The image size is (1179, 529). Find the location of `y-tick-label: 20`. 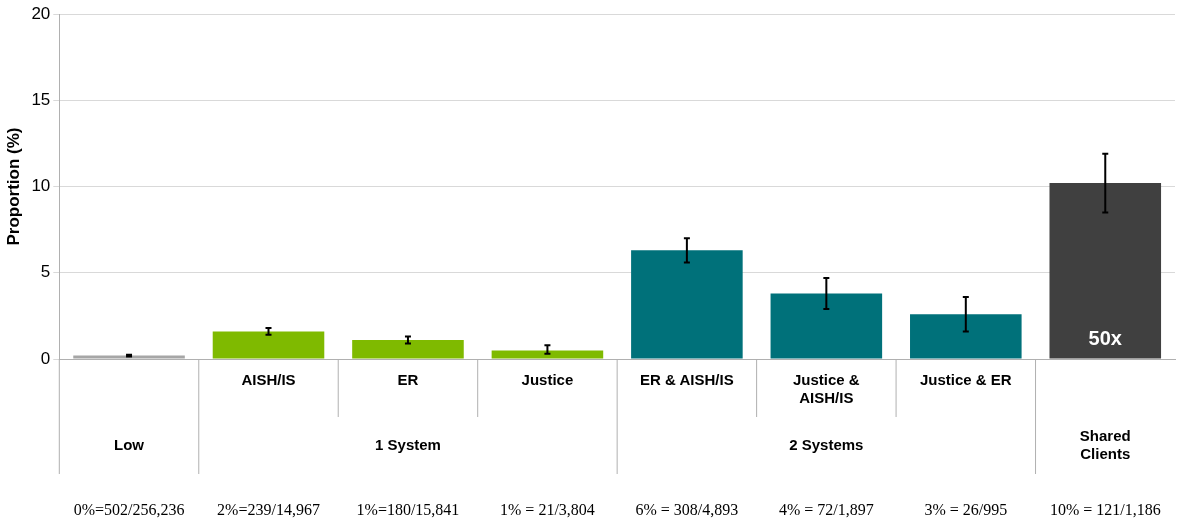

y-tick-label: 20 is located at coordinates (41, 13).